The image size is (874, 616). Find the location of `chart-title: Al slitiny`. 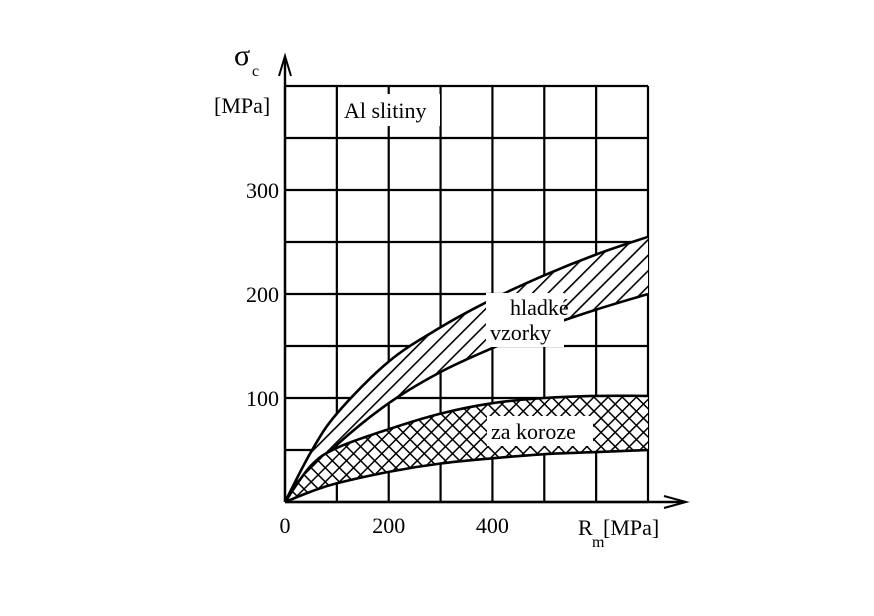

chart-title: Al slitiny is located at coordinates (385, 110).